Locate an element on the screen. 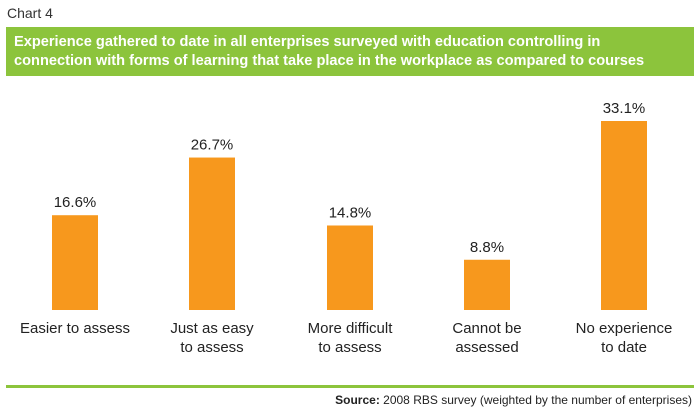 The width and height of the screenshot is (700, 418). category-label-1: Easier to assess is located at coordinates (75, 328).